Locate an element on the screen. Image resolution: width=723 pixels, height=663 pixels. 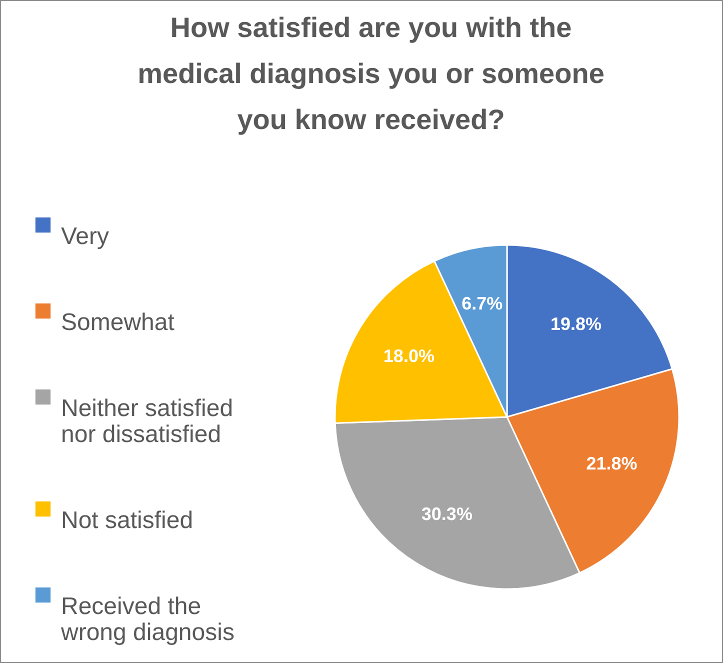
legend-label: Not satisfied is located at coordinates (127, 520).